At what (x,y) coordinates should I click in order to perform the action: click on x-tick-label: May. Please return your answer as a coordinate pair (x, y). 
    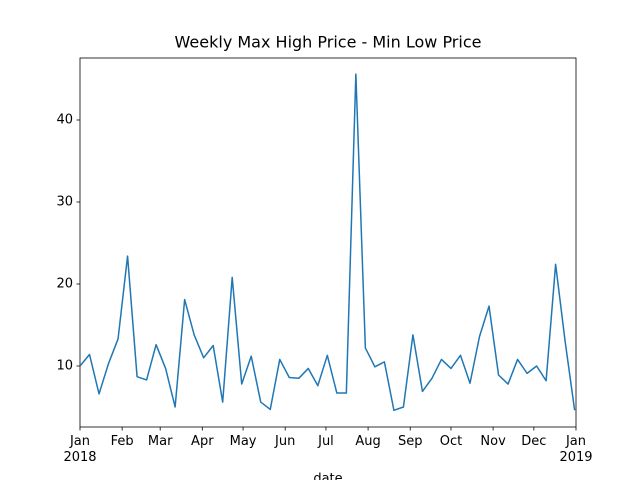
    Looking at the image, I should click on (243, 441).